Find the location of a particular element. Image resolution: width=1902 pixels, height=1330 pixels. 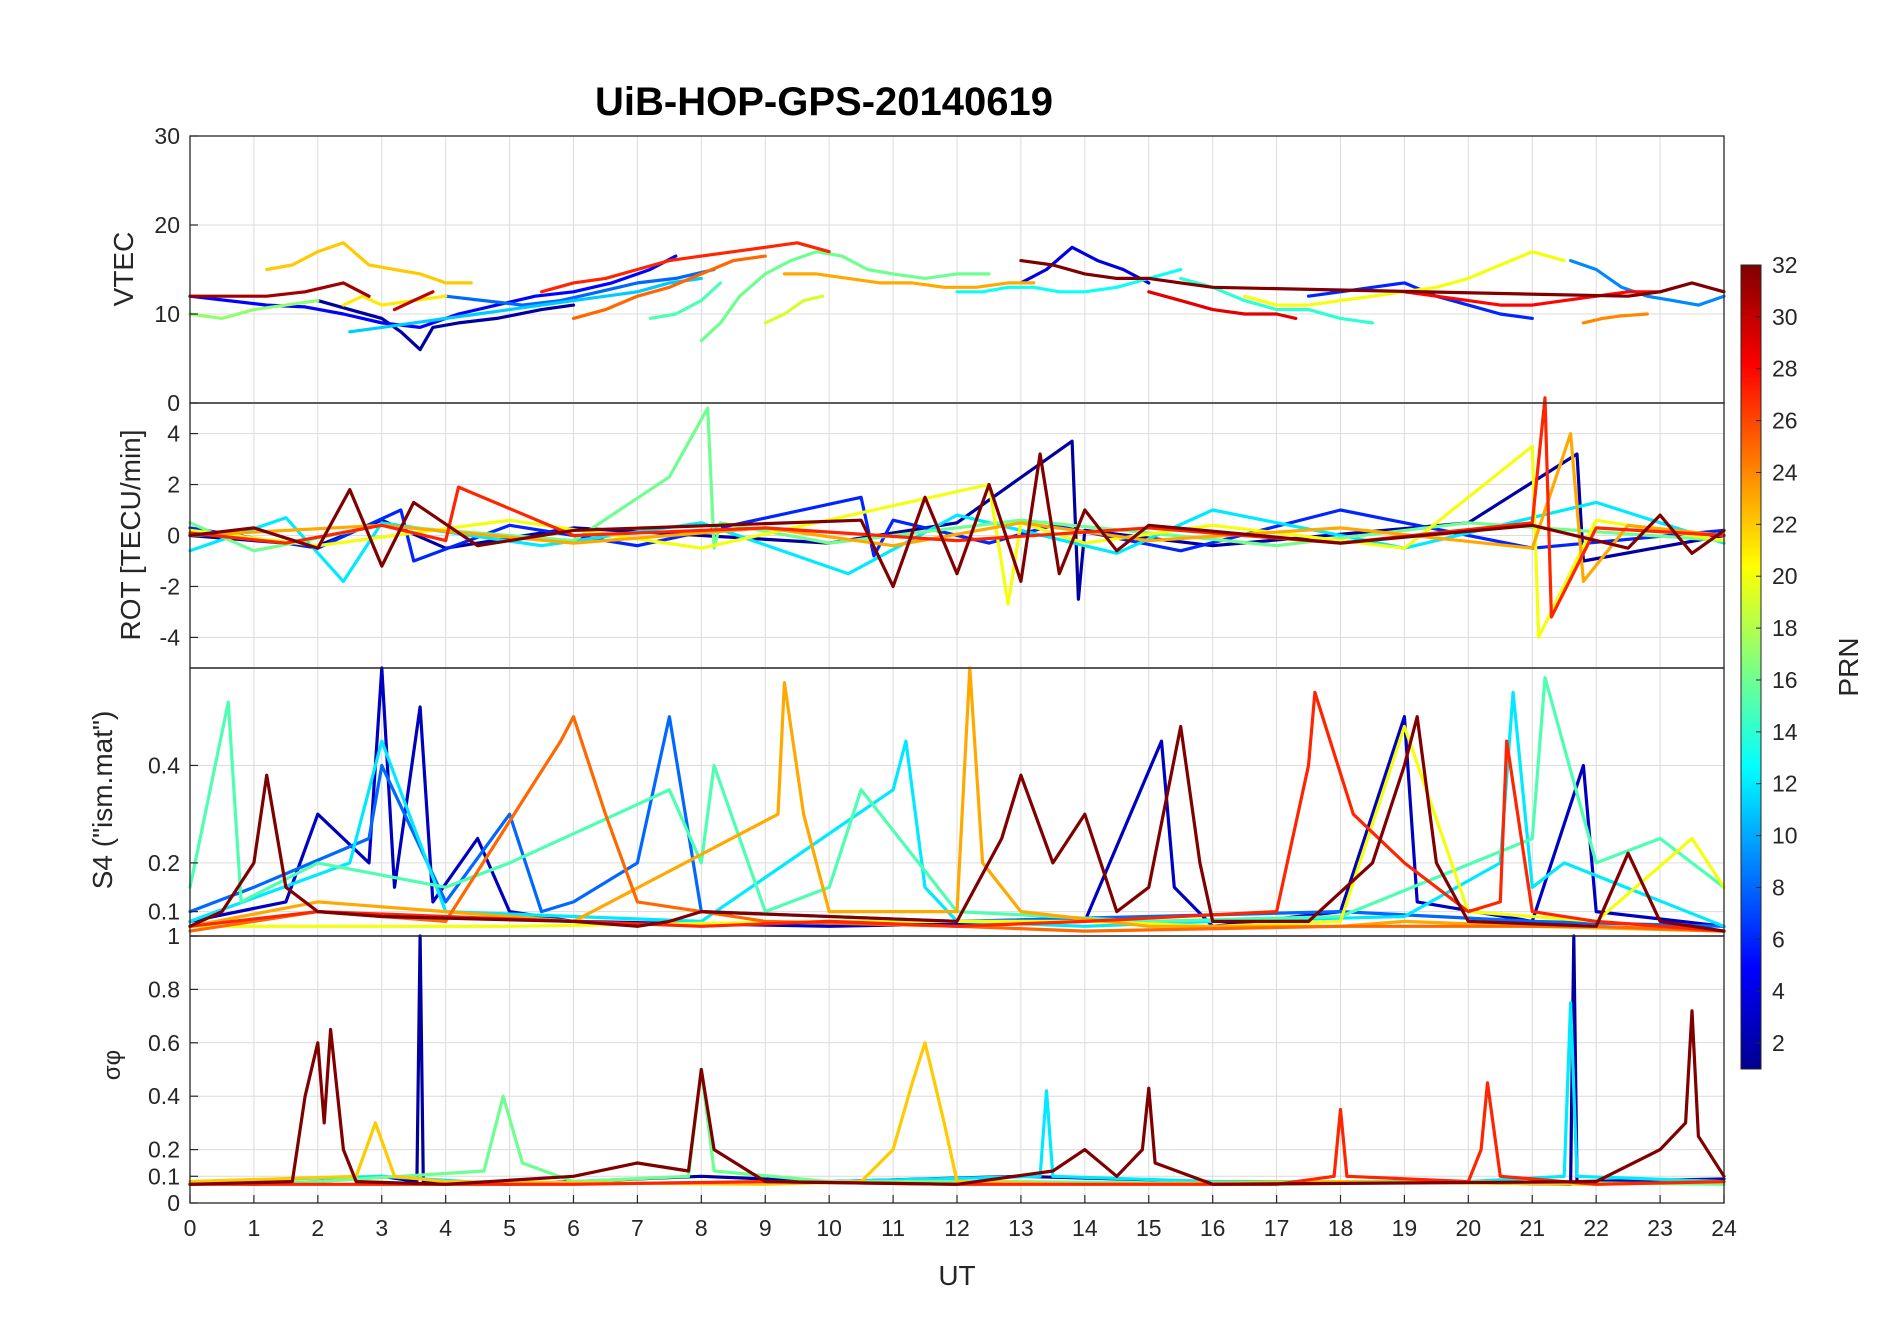

colorbar-tick-label: 30 is located at coordinates (1785, 317).